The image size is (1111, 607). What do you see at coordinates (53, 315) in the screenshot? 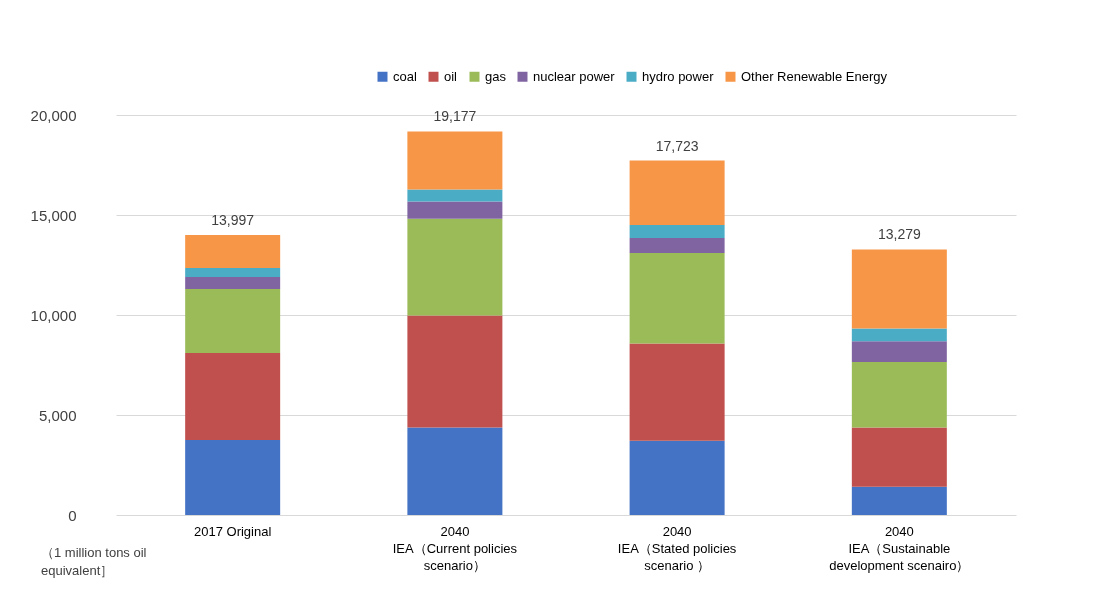
I see `y-tick-label: 10,000` at bounding box center [53, 315].